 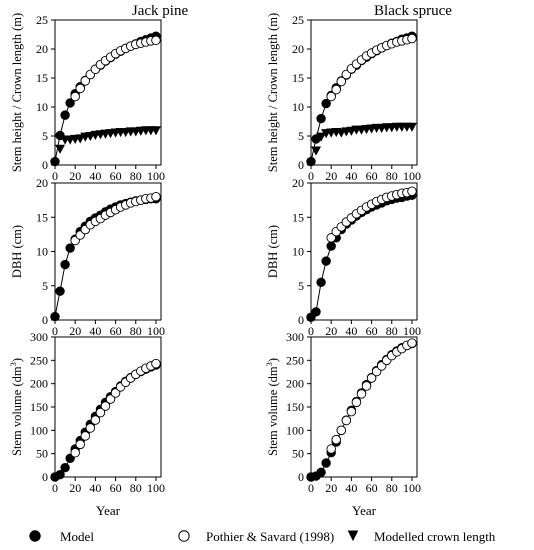 What do you see at coordinates (295, 430) in the screenshot?
I see `panel-black-spruce-volume-y-tick-label-2: 100` at bounding box center [295, 430].